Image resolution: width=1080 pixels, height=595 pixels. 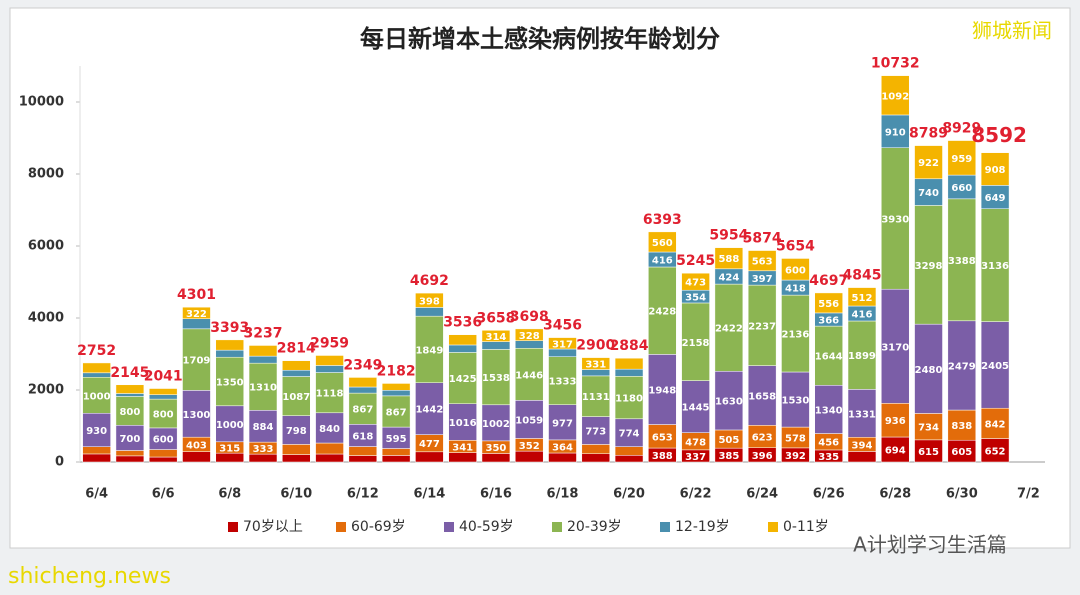 What do you see at coordinates (862, 414) in the screenshot?
I see `value-label: 1331` at bounding box center [862, 414].